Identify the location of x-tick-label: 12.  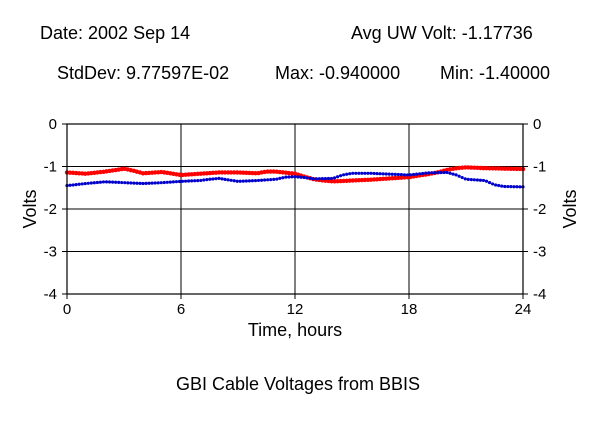
(295, 309).